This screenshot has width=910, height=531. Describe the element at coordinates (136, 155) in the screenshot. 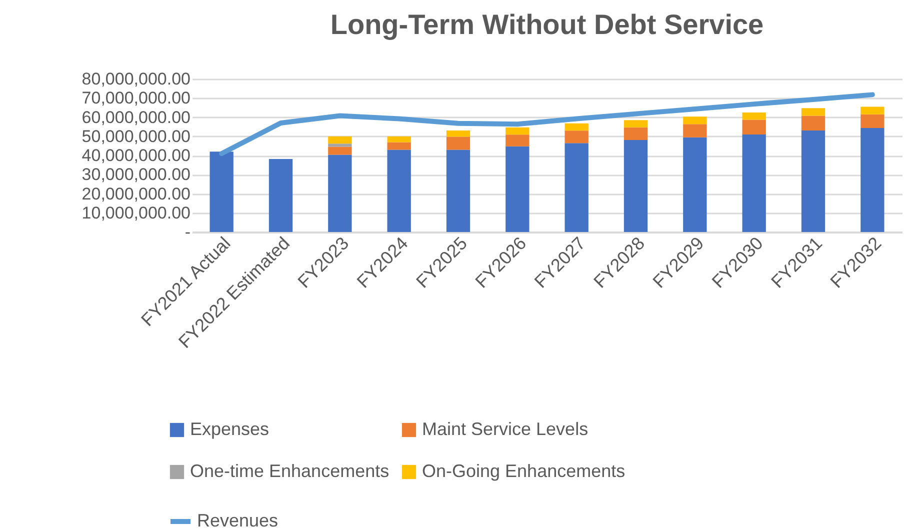

I see `y-tick-label: 40,000,000.00` at that location.